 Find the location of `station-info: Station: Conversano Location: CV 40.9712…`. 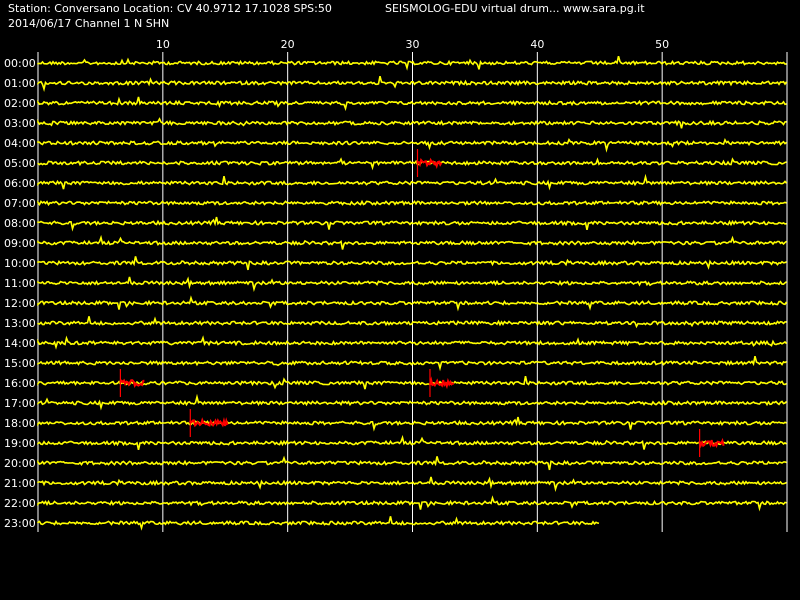

station-info: Station: Conversano Location: CV 40.9712… is located at coordinates (170, 8).